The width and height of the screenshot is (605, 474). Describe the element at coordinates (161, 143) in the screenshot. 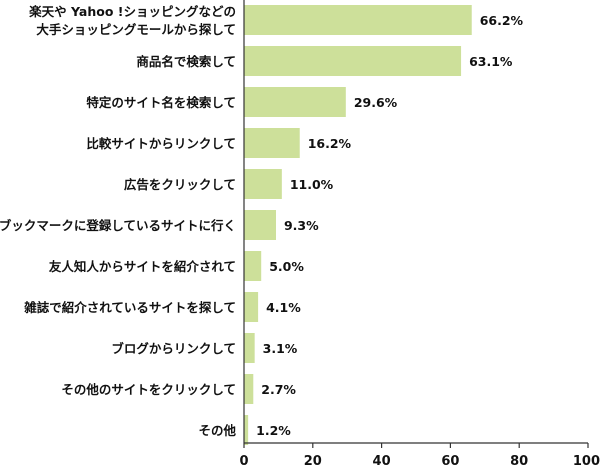

I see `category-label: 比較サイトからリンクして` at that location.